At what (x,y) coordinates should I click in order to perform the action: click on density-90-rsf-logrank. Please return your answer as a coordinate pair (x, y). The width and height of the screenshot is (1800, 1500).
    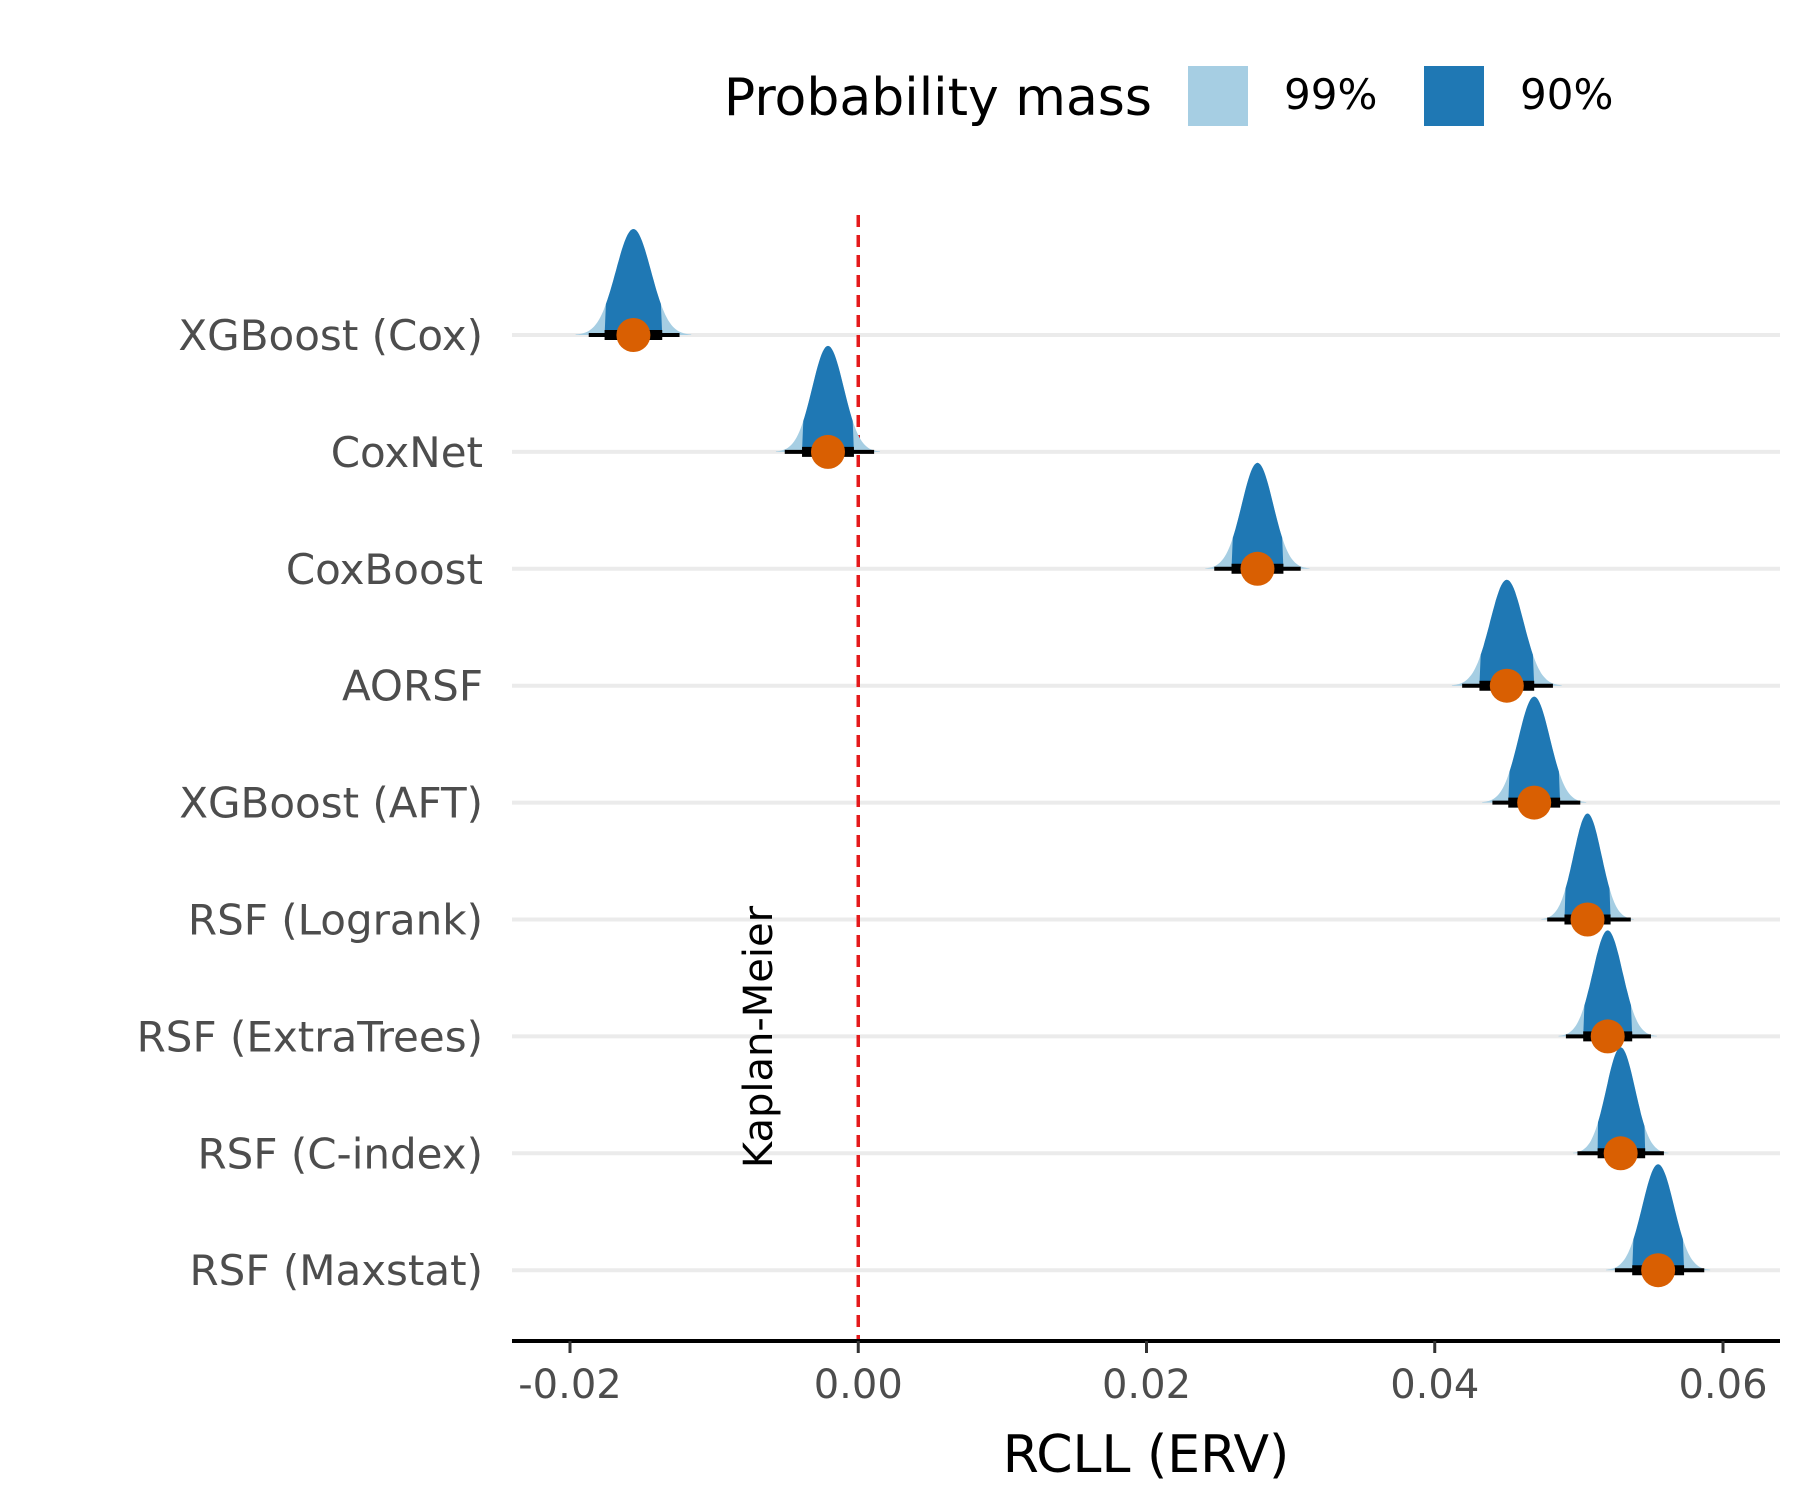
    Looking at the image, I should click on (1587, 866).